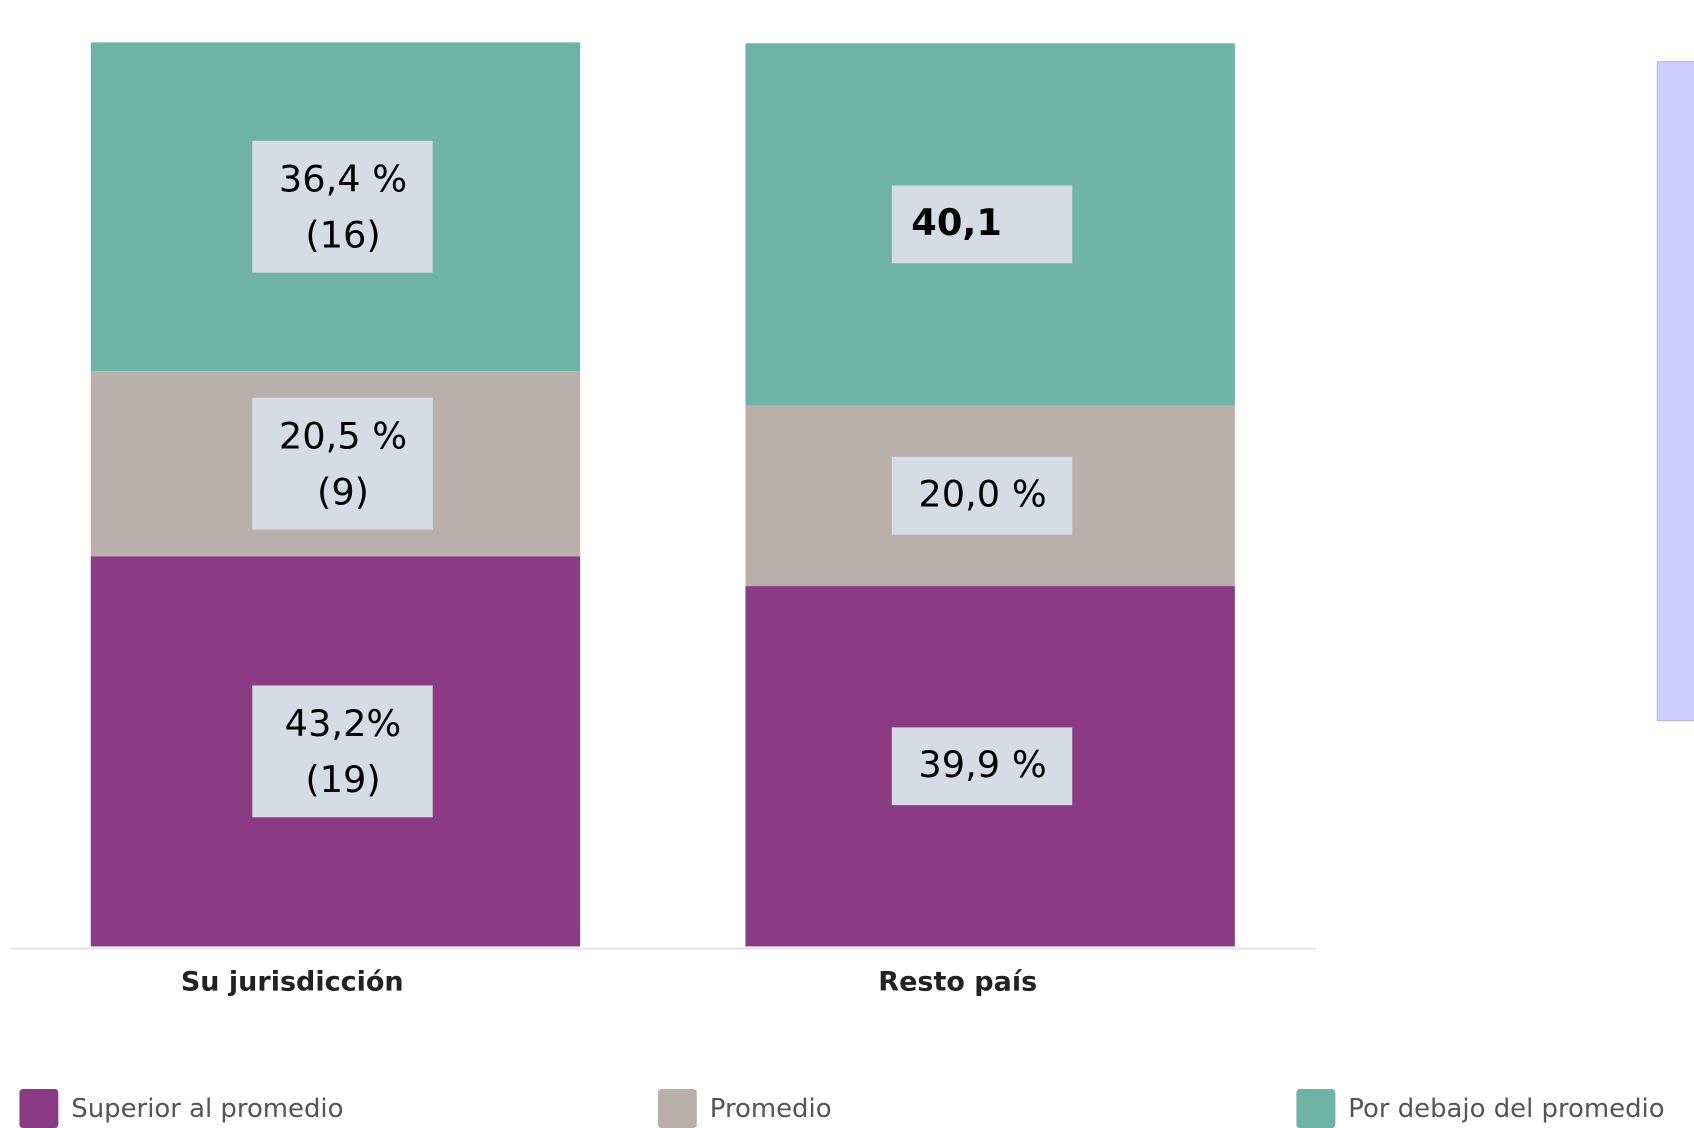  I want to click on legend-label: Promedio, so click(771, 1109).